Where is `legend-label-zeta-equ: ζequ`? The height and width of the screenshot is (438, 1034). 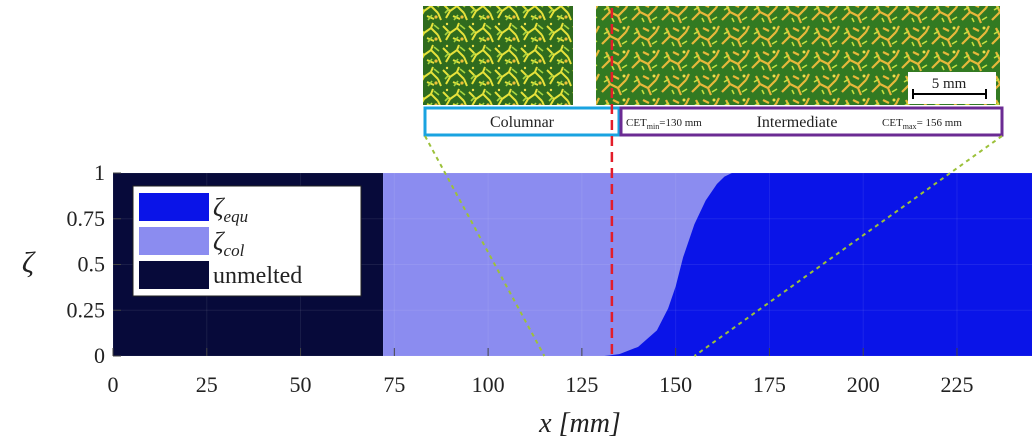 legend-label-zeta-equ: ζequ is located at coordinates (230, 209).